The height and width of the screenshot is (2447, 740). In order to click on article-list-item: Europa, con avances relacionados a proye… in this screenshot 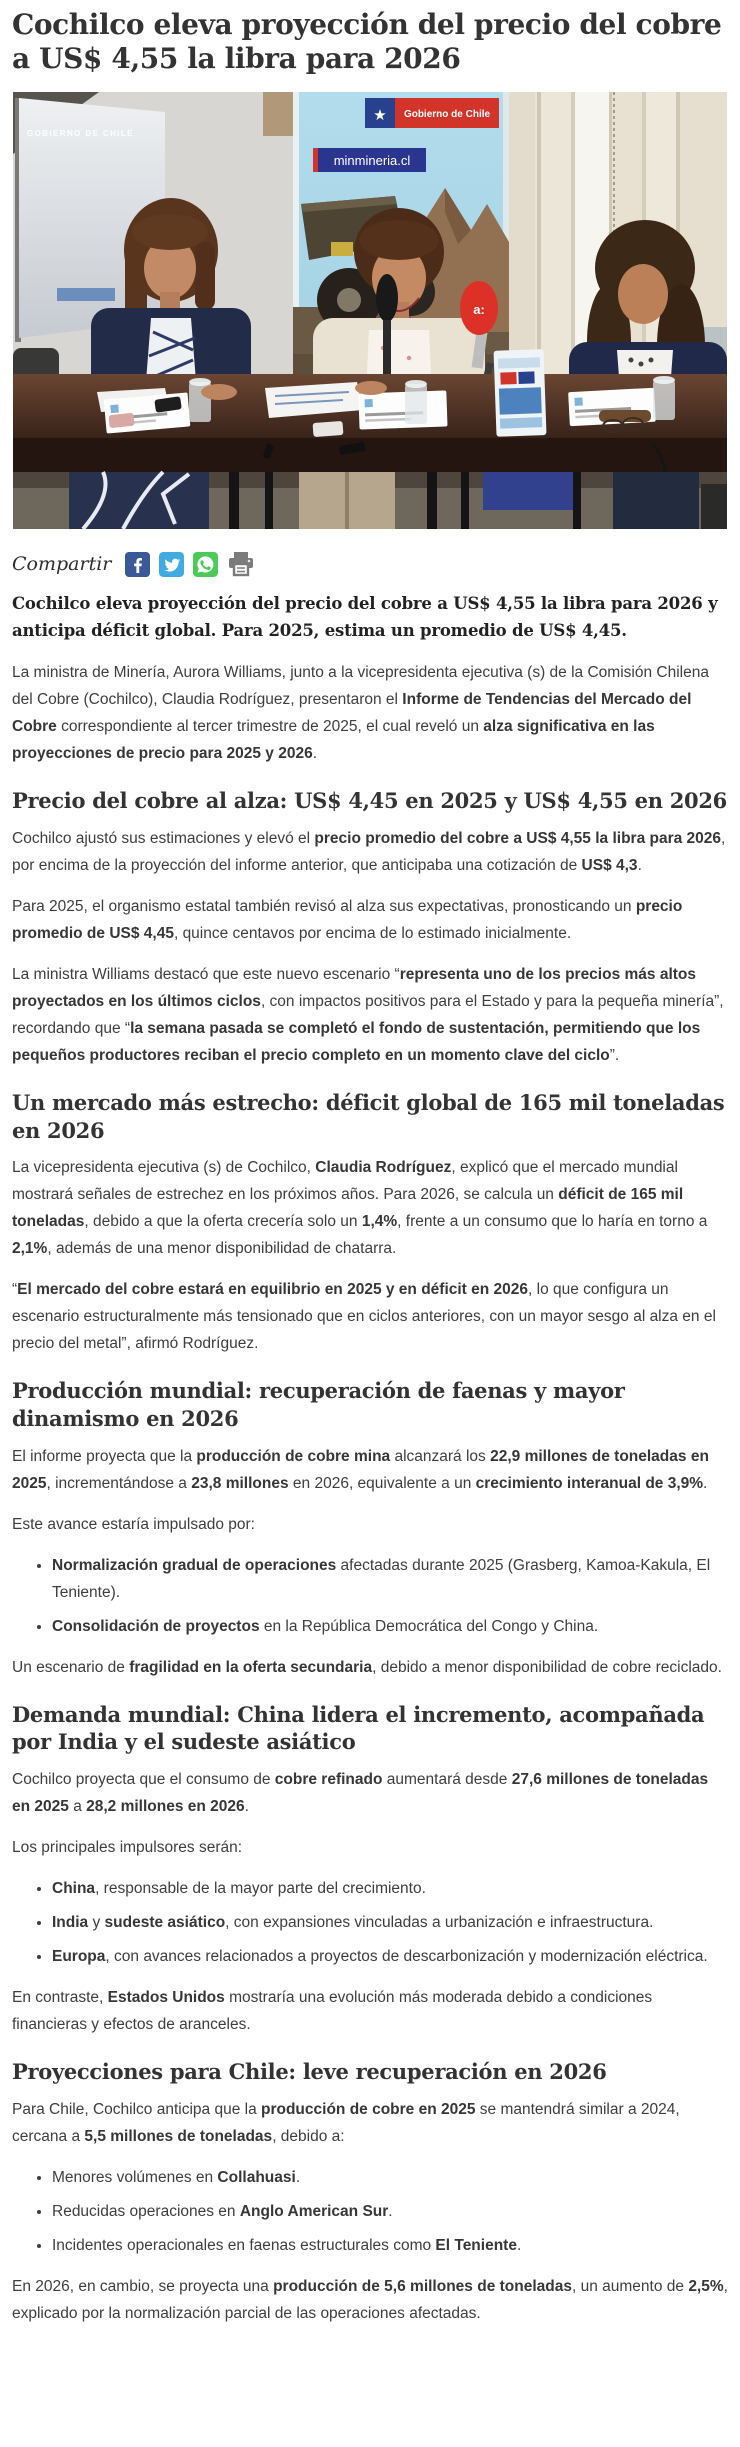, I will do `click(390, 1956)`.